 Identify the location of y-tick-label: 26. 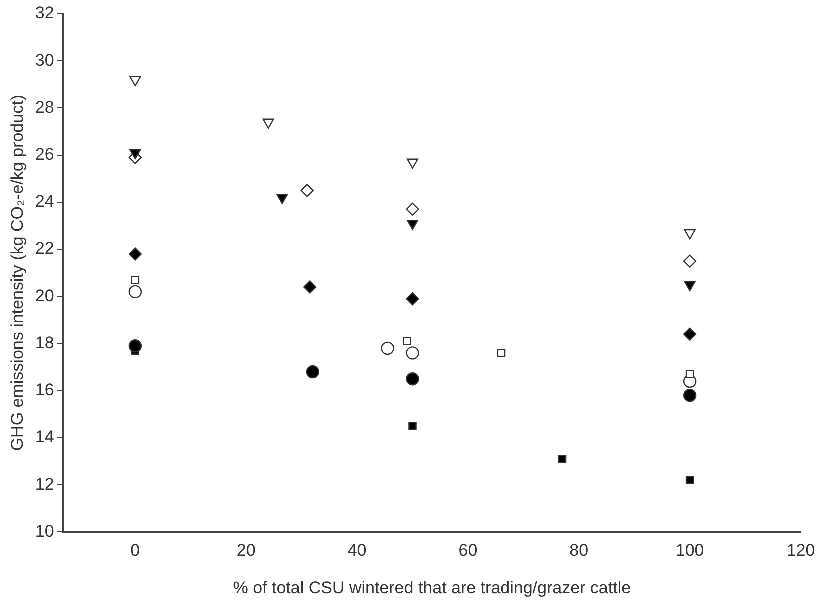
(44, 154).